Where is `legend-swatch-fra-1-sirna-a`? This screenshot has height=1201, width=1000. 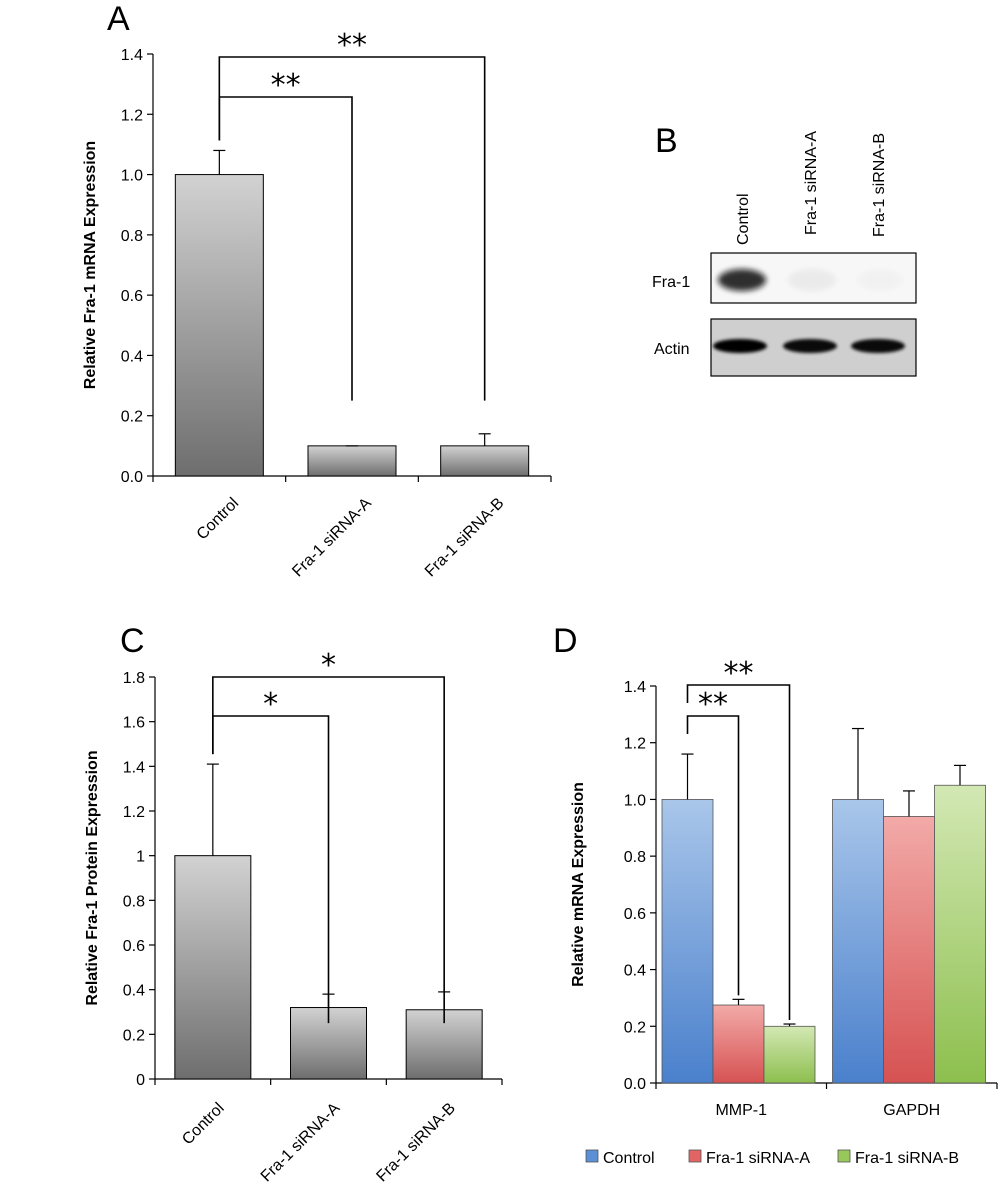 legend-swatch-fra-1-sirna-a is located at coordinates (695, 1156).